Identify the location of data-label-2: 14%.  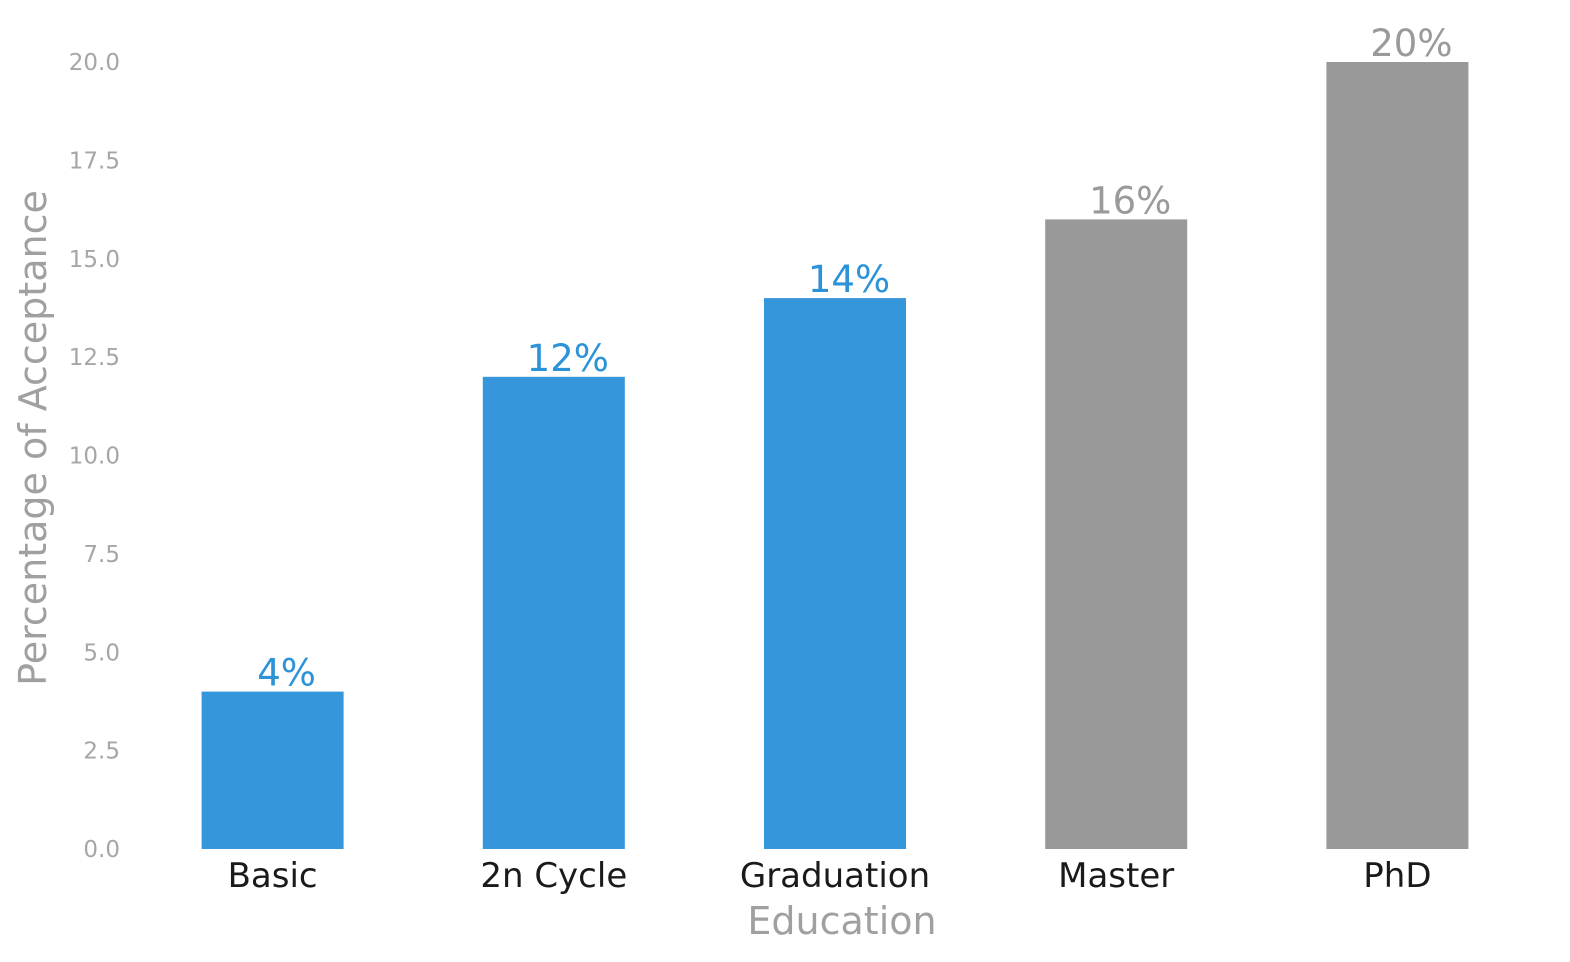
(849, 279).